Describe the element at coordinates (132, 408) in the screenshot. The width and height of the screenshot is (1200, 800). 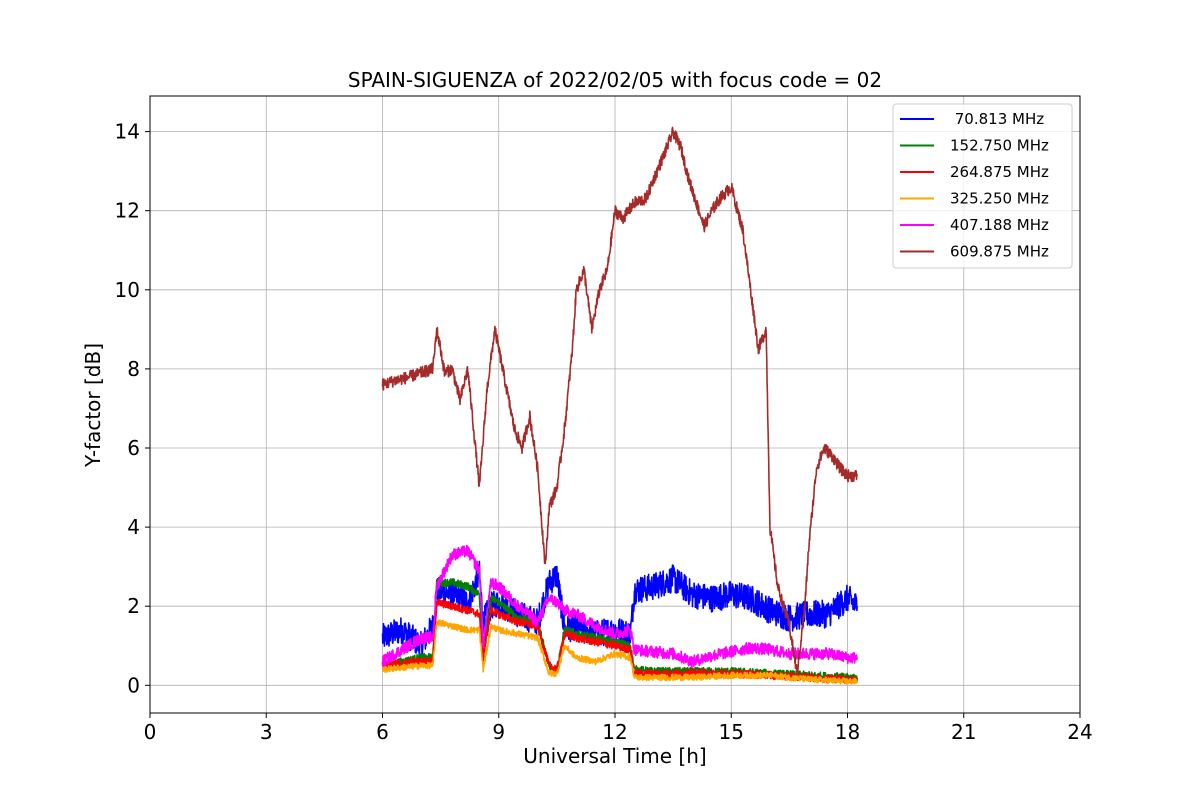
I see `y-axis-ticks: 0 2 4 6 8 10 12 14` at that location.